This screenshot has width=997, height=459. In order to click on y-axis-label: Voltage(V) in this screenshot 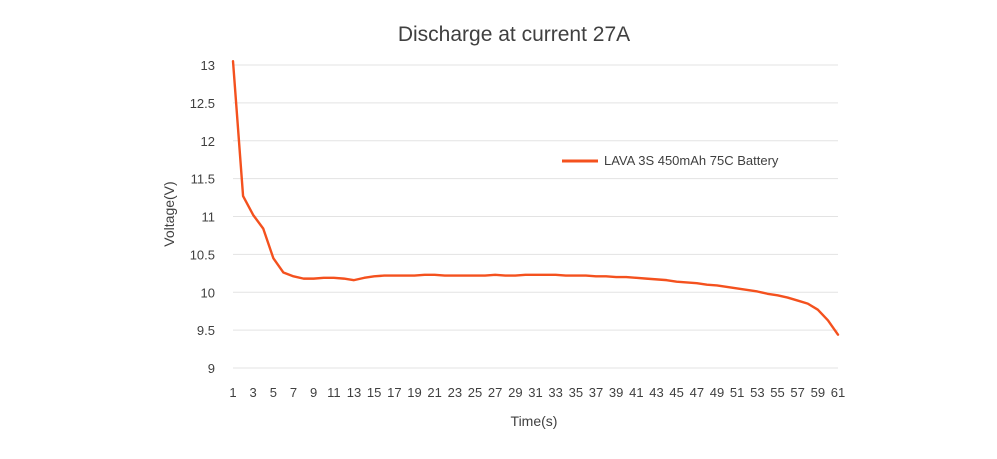, I will do `click(169, 213)`.